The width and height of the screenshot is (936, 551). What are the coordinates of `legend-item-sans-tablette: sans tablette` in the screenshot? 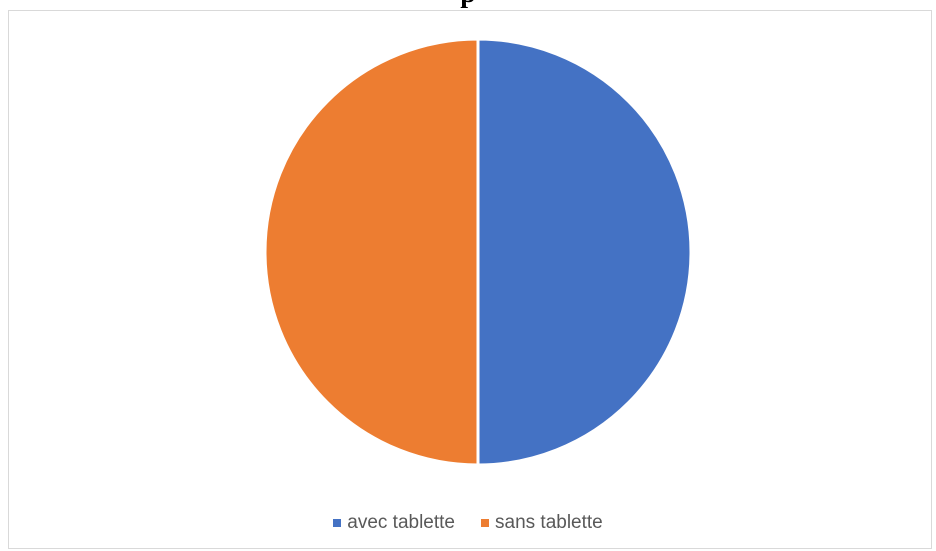 It's located at (542, 523).